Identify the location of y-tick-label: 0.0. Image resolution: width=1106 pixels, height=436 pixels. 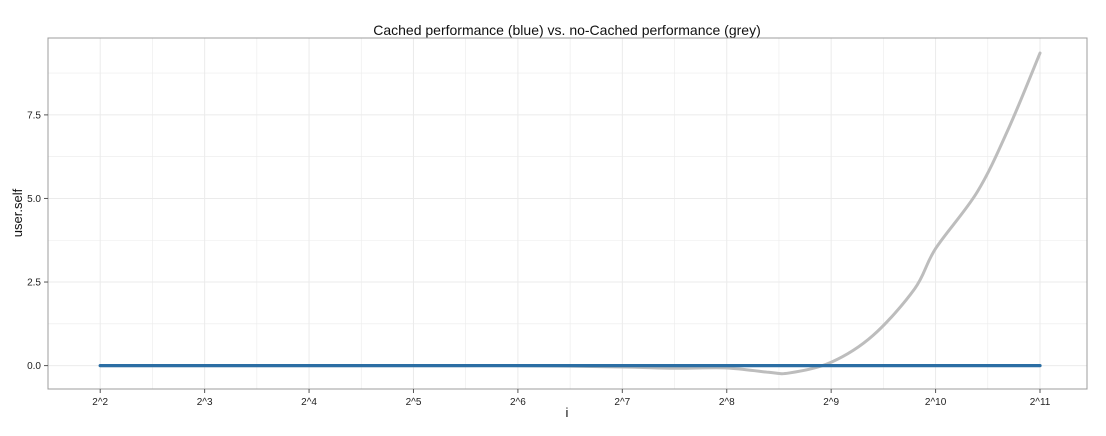
(34, 366).